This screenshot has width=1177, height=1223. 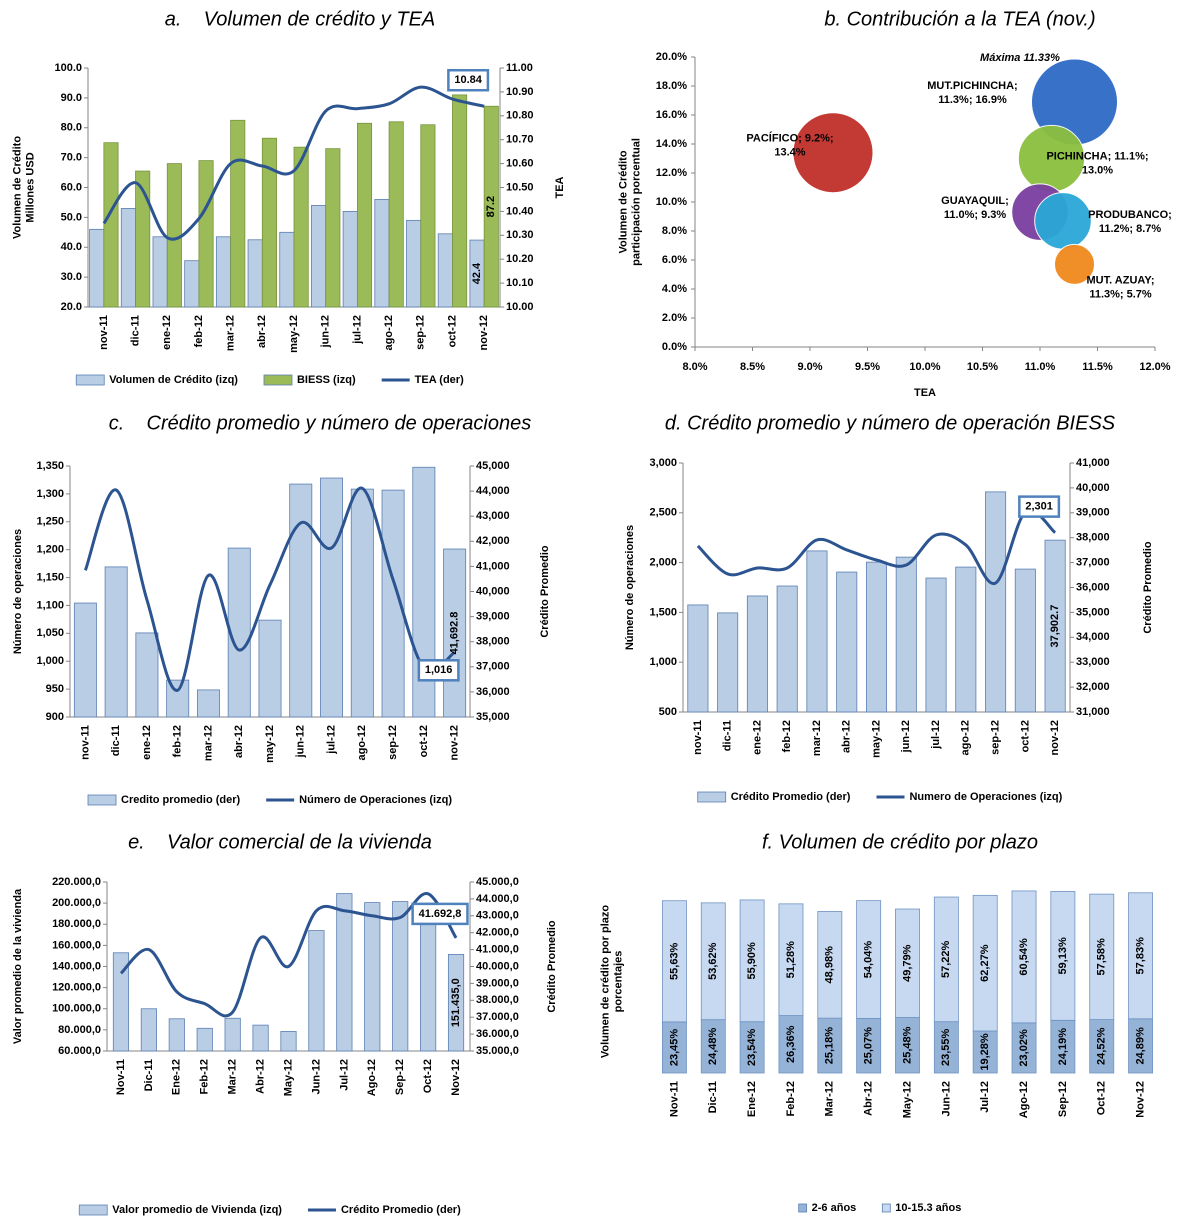 I want to click on legend-label: Volumen de Crédito (izq), so click(x=173, y=380).